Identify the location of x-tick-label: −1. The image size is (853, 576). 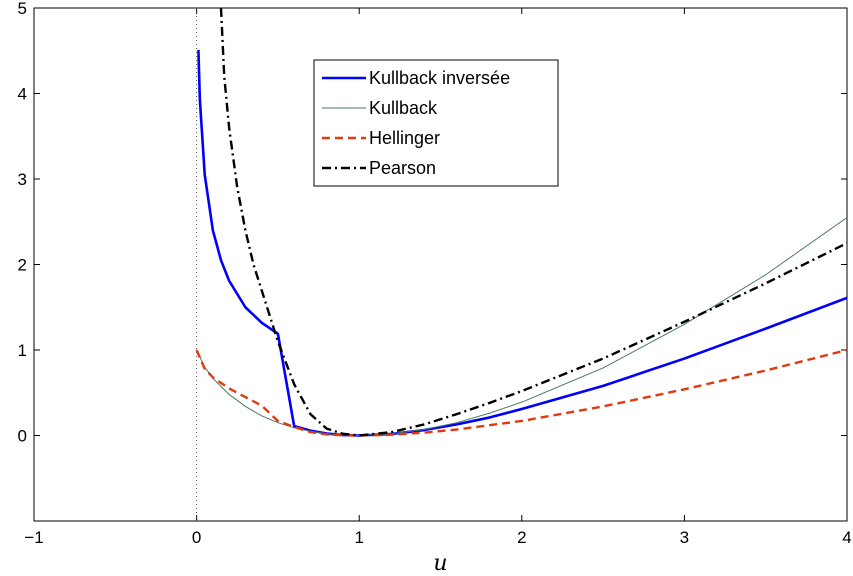
(33, 537).